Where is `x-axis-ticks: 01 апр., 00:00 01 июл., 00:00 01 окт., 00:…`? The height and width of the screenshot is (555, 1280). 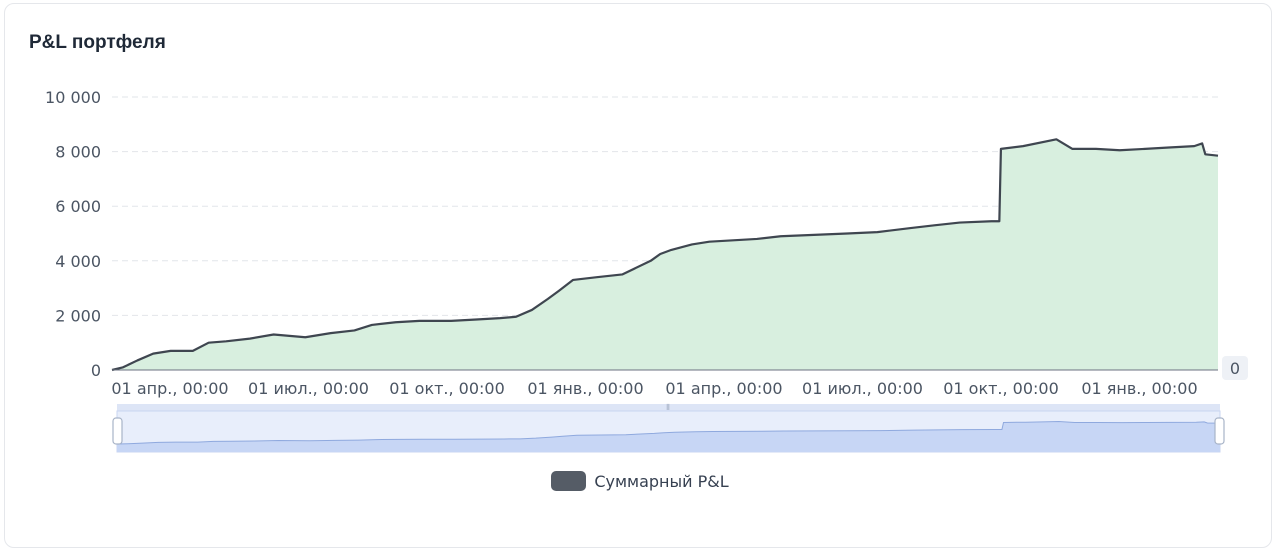
x-axis-ticks: 01 апр., 00:00 01 июл., 00:00 01 окт., 00:… is located at coordinates (654, 388).